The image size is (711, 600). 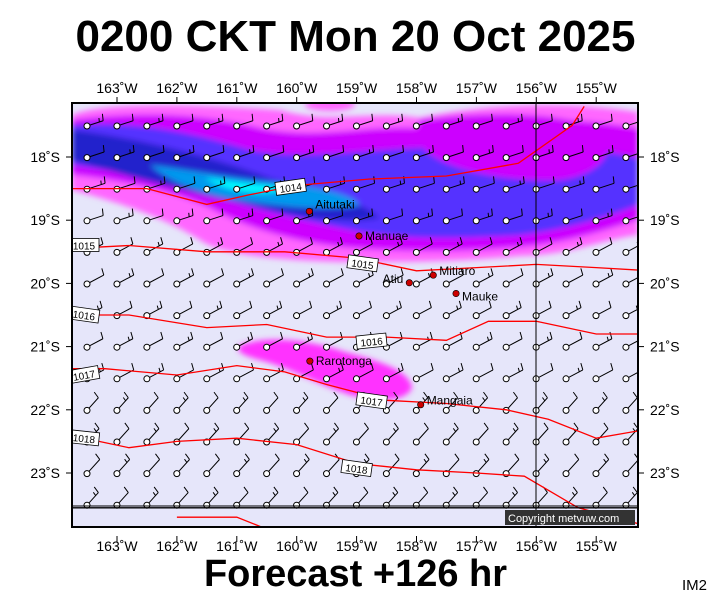 I want to click on place-mangaia: Mangaia, so click(x=445, y=401).